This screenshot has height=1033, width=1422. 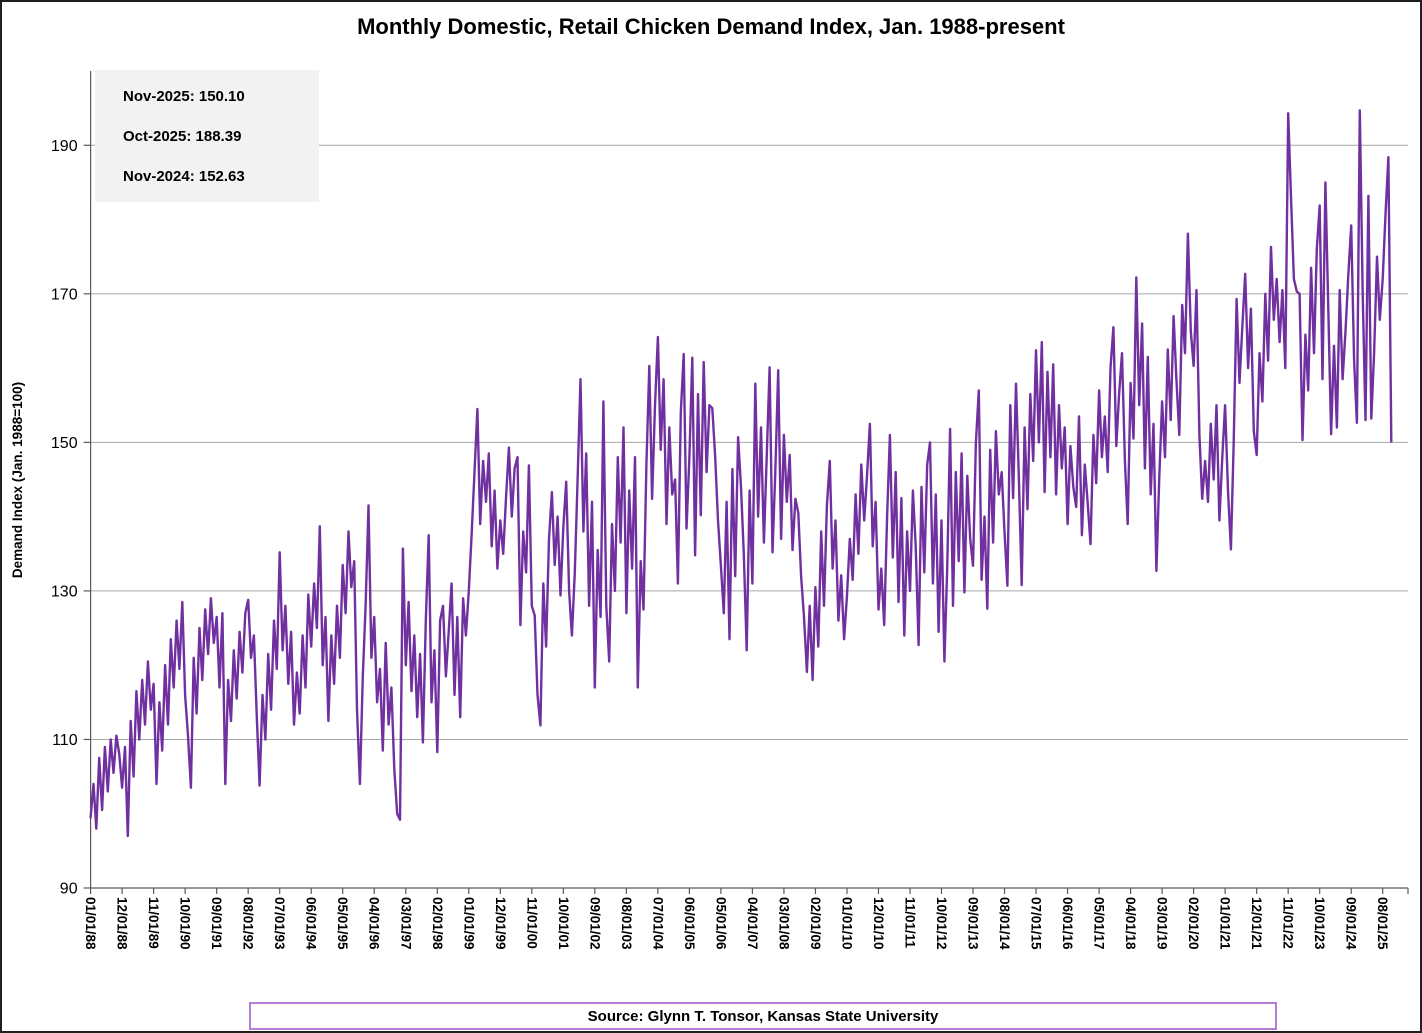 I want to click on x-tick-label: 12/01/21, so click(x=1256, y=923).